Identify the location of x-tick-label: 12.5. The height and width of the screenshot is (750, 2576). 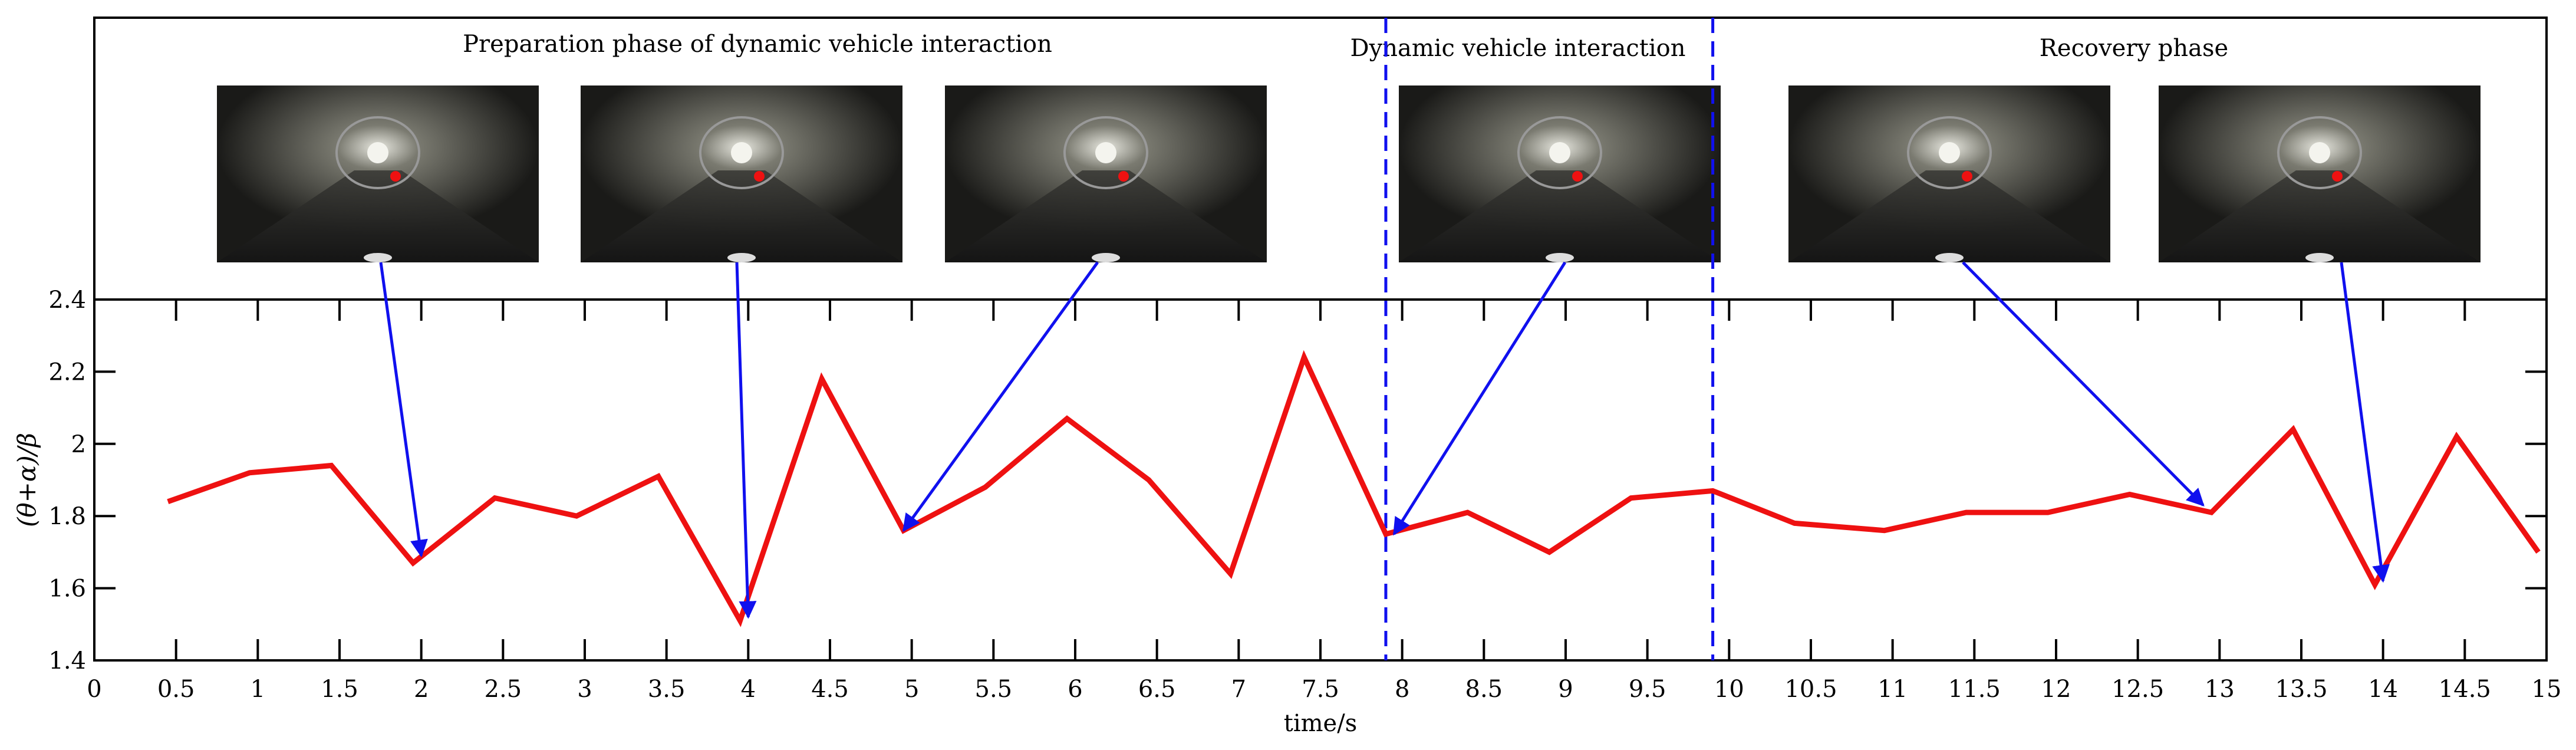
(2137, 690).